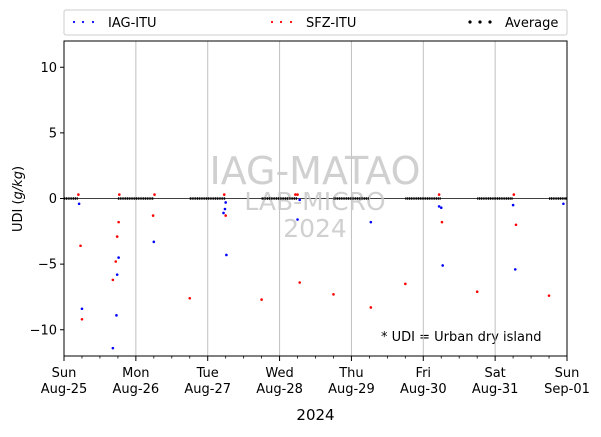  I want to click on y-axis-label-prefix: UDI (, so click(18, 215).